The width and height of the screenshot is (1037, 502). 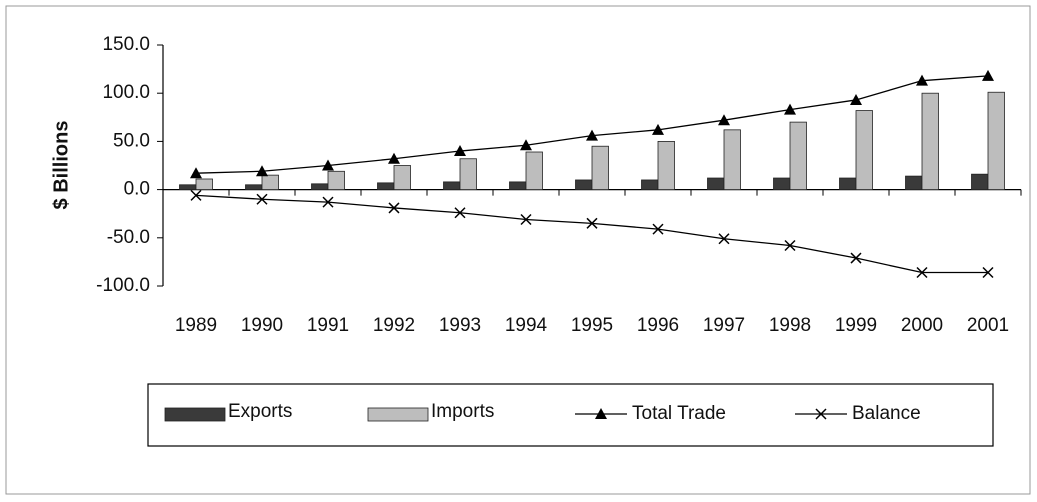 I want to click on legend-box, so click(x=570, y=415).